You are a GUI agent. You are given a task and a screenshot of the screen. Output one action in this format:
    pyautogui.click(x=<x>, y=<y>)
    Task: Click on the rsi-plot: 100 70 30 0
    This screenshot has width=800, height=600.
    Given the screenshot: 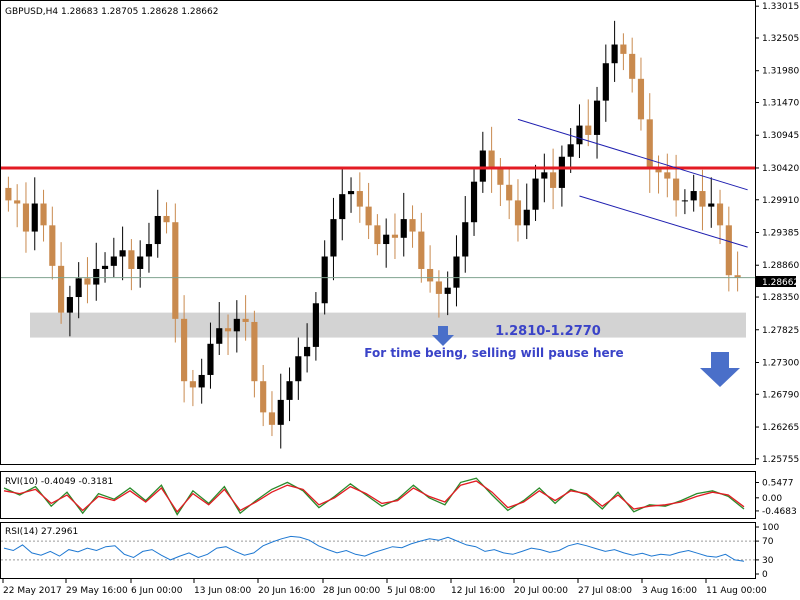 What is the action you would take?
    pyautogui.click(x=390, y=551)
    